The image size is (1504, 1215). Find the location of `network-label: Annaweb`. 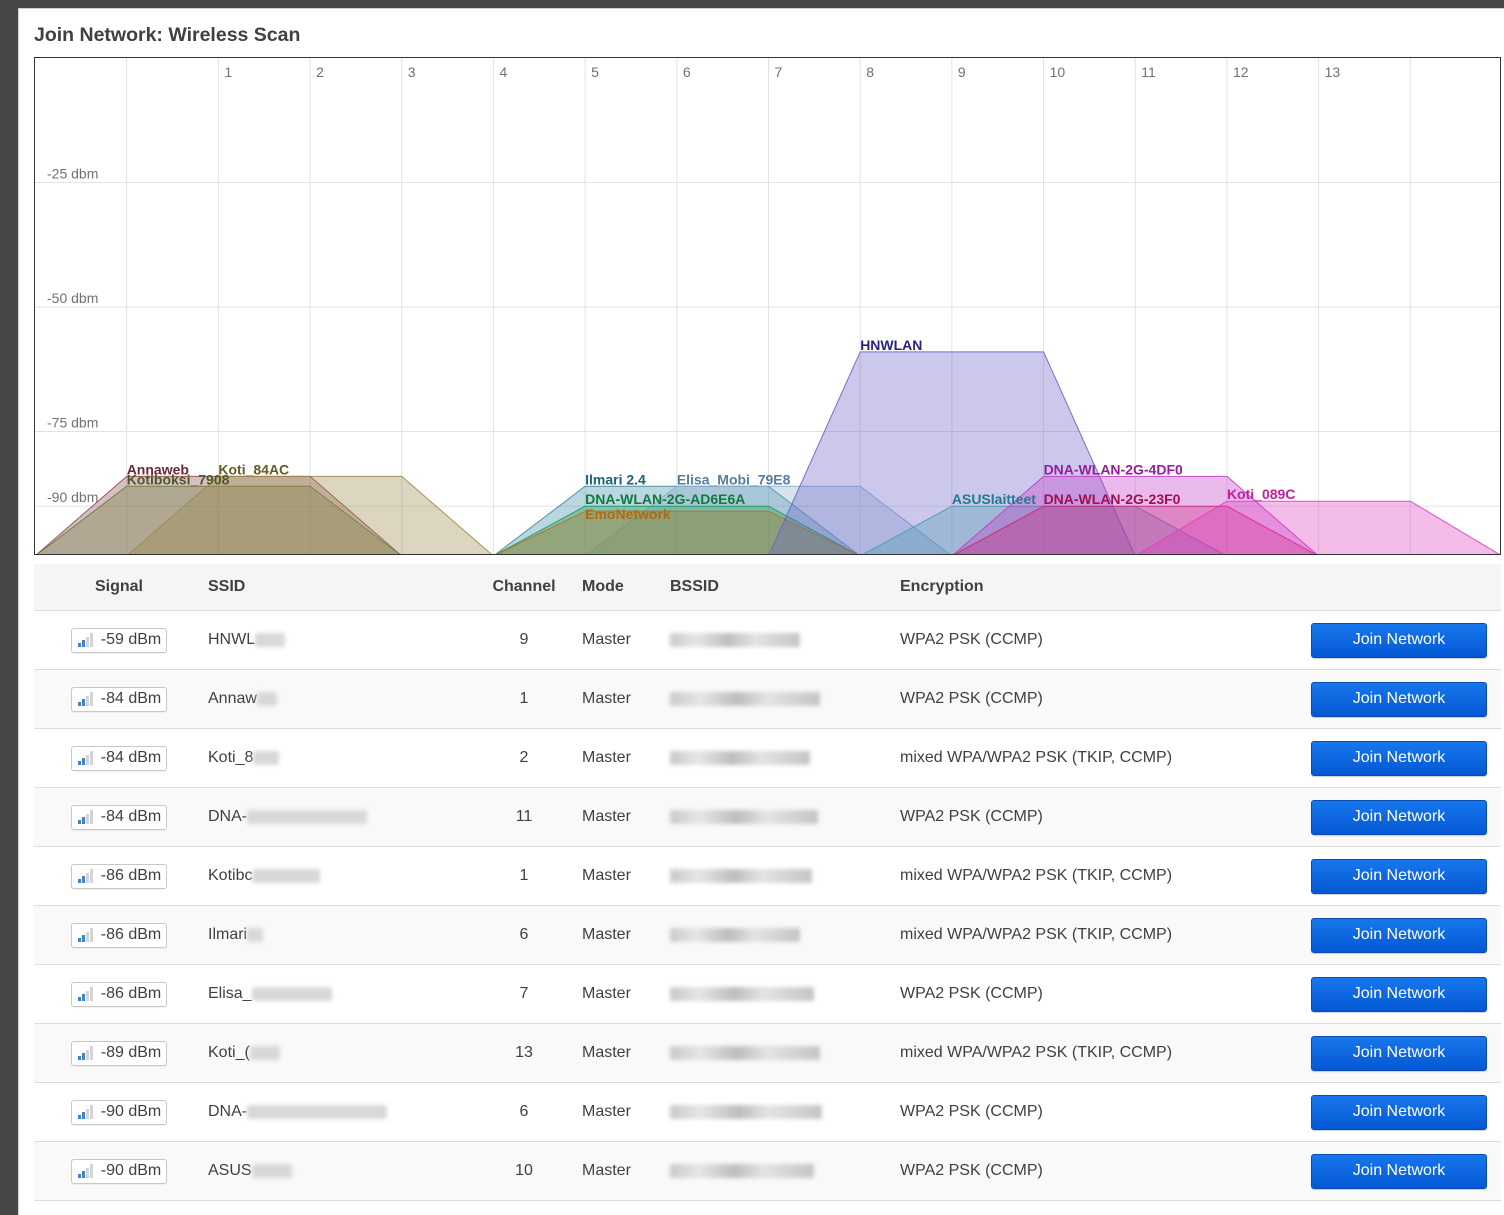

network-label: Annaweb is located at coordinates (158, 469).